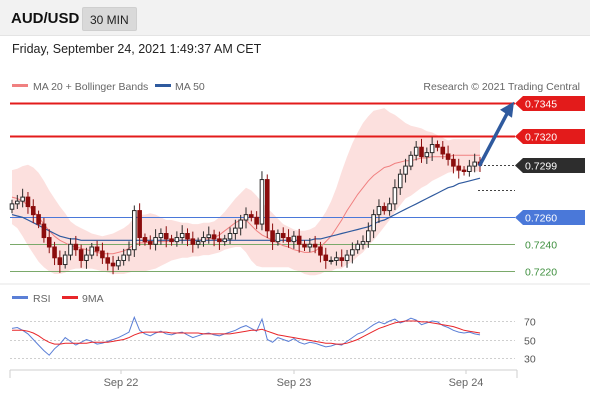 This screenshot has width=590, height=400. I want to click on level-label-0.7345: 0.7345, so click(550, 103).